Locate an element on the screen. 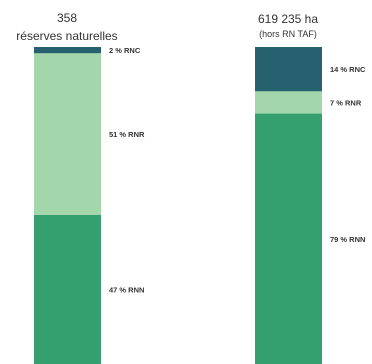 The width and height of the screenshot is (372, 364). bar-title-1-line-2: réserves naturelles is located at coordinates (66, 36).